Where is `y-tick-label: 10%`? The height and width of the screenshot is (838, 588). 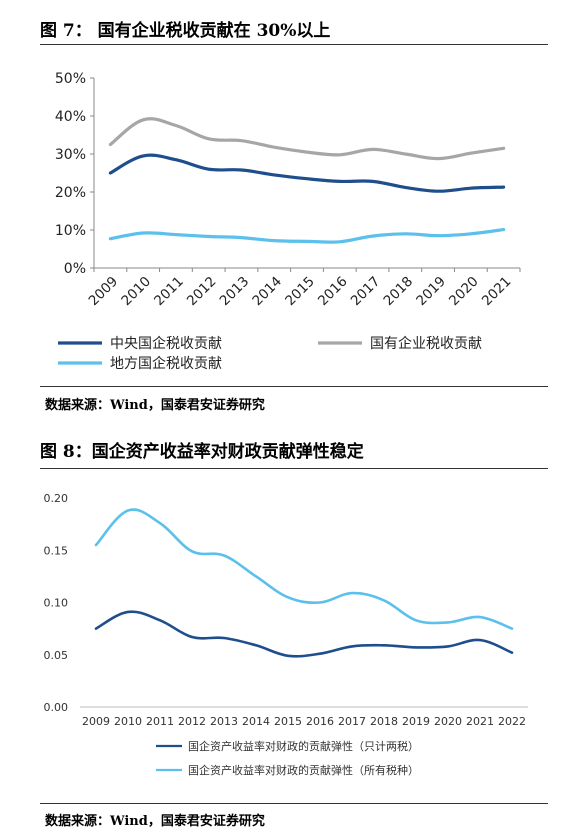 y-tick-label: 10% is located at coordinates (70, 231).